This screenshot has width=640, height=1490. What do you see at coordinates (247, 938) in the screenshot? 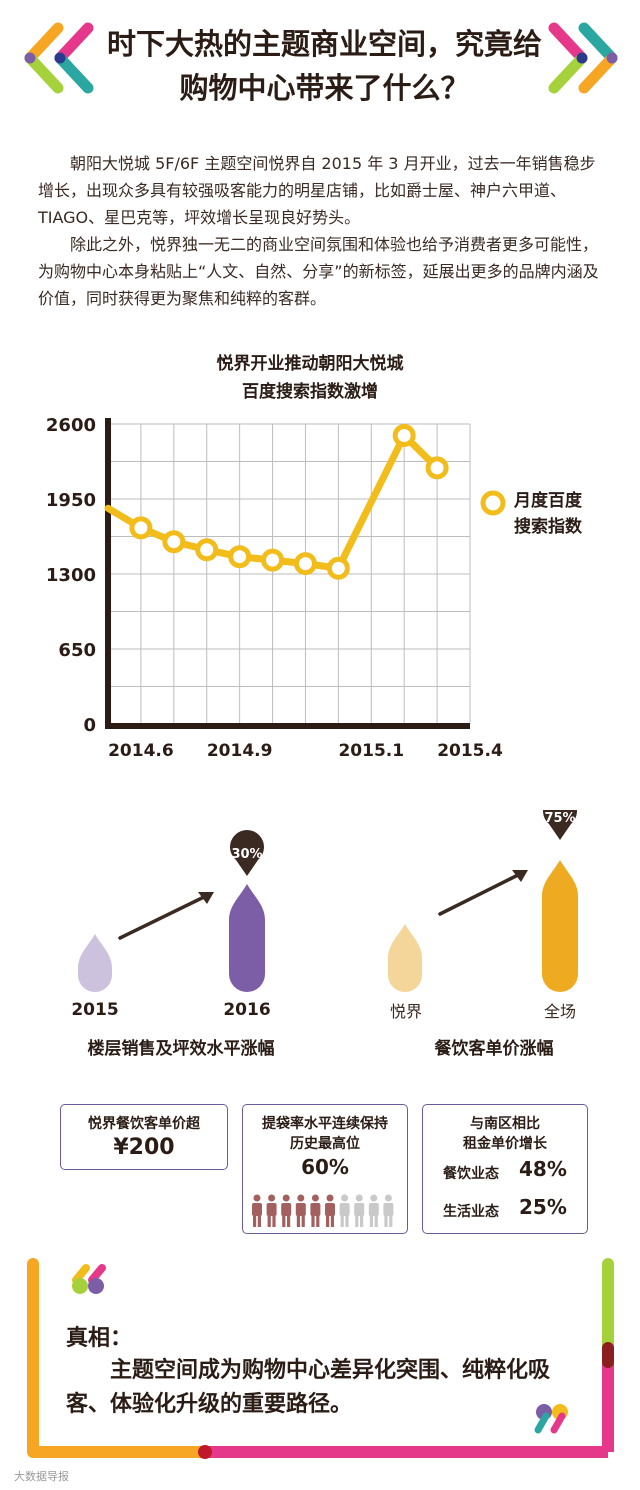
I see `bar-2016` at bounding box center [247, 938].